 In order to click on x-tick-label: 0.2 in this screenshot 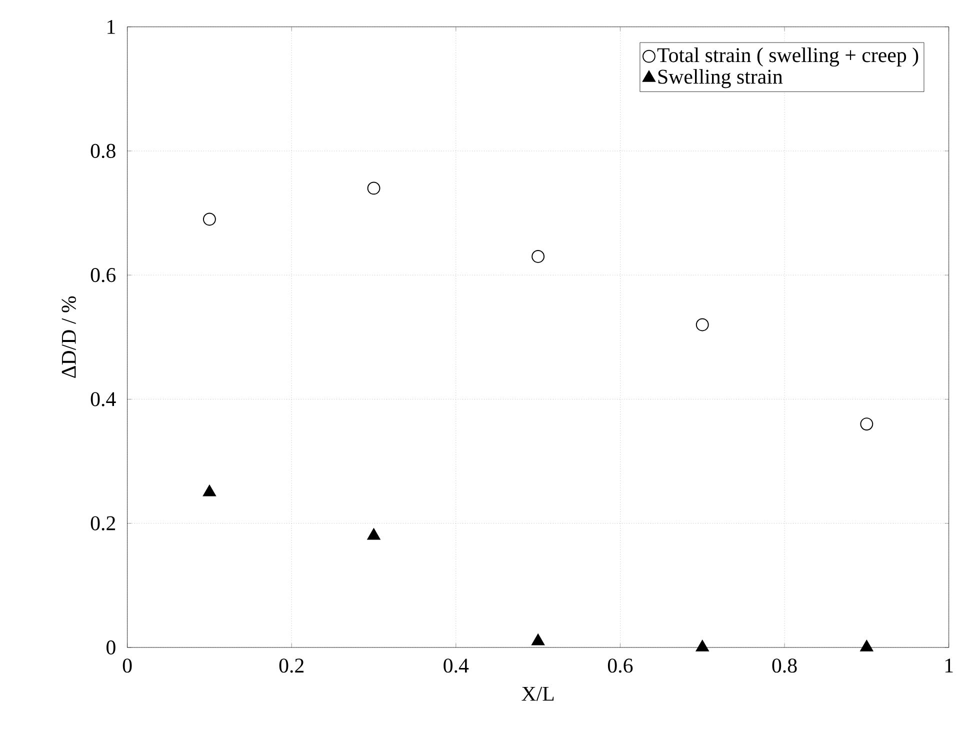, I will do `click(291, 665)`.